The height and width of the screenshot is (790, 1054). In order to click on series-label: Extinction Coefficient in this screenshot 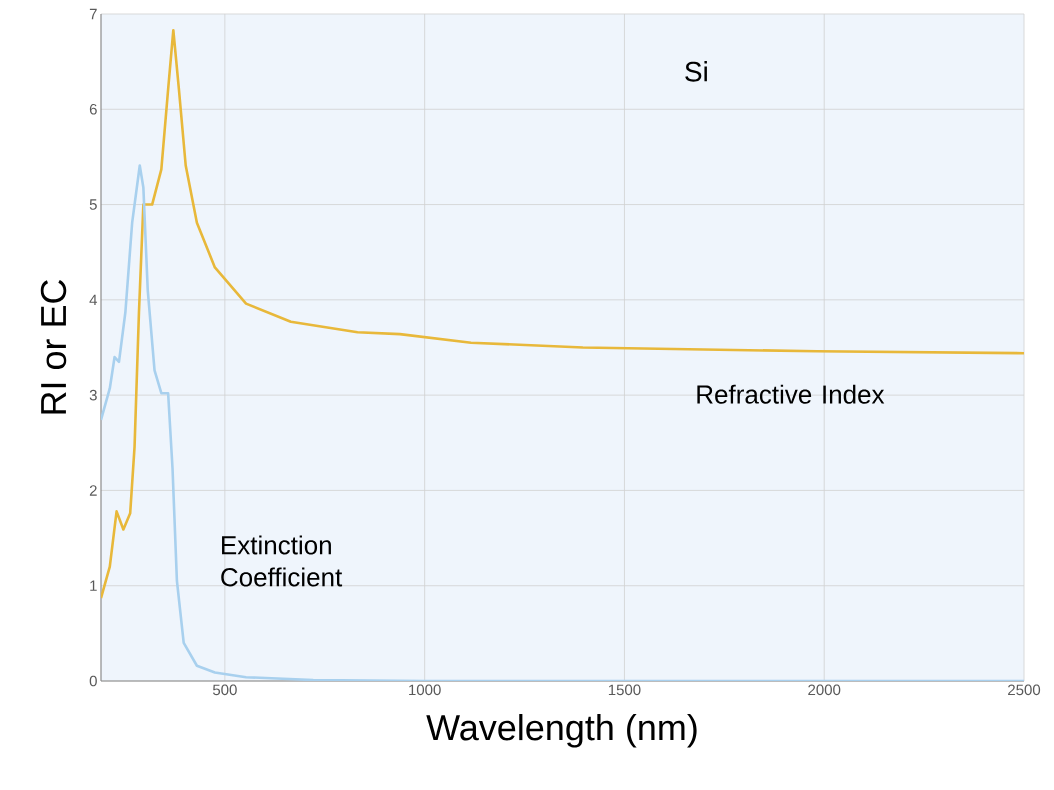, I will do `click(282, 561)`.